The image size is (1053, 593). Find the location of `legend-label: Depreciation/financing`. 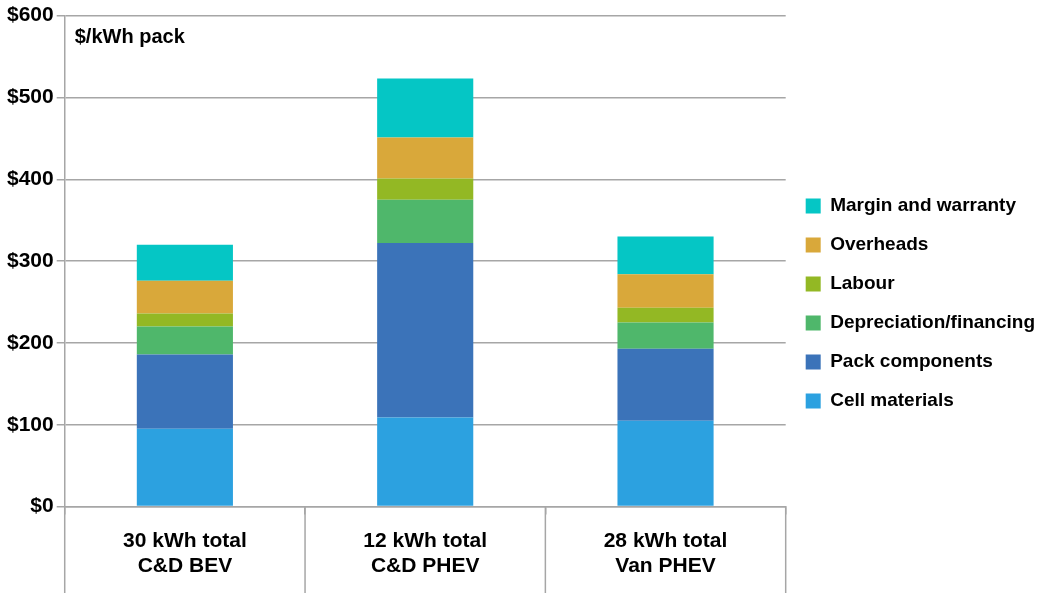

legend-label: Depreciation/financing is located at coordinates (933, 322).